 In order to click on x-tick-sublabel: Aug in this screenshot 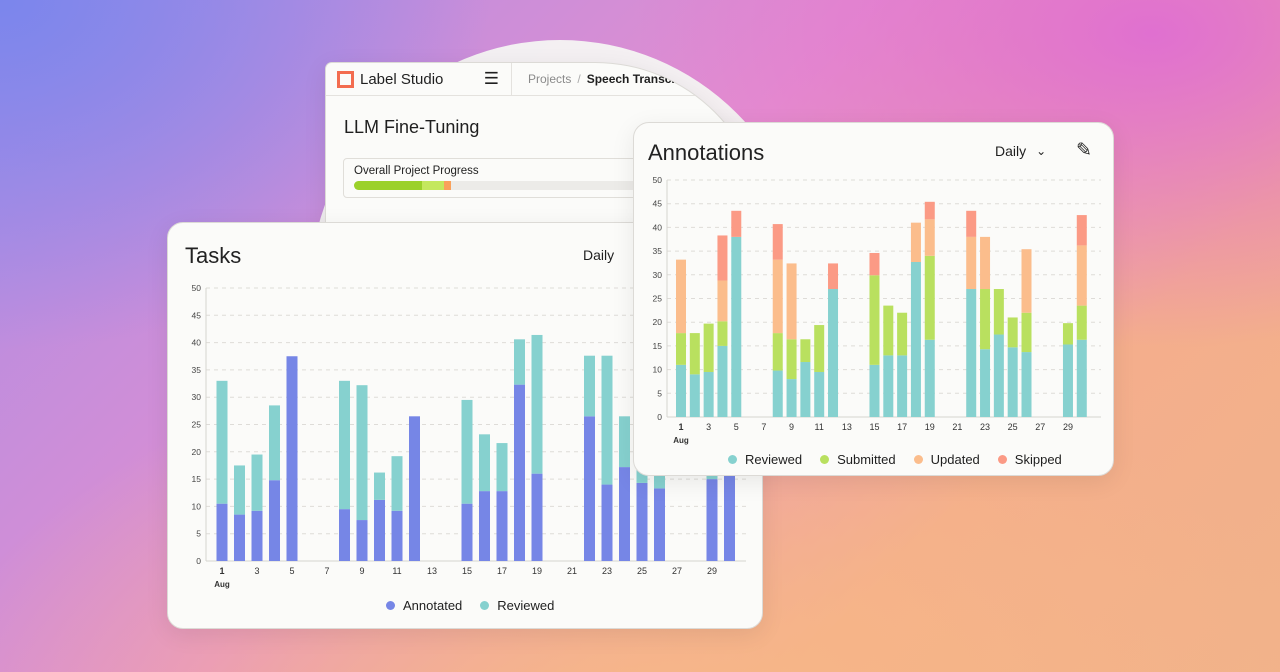, I will do `click(681, 440)`.